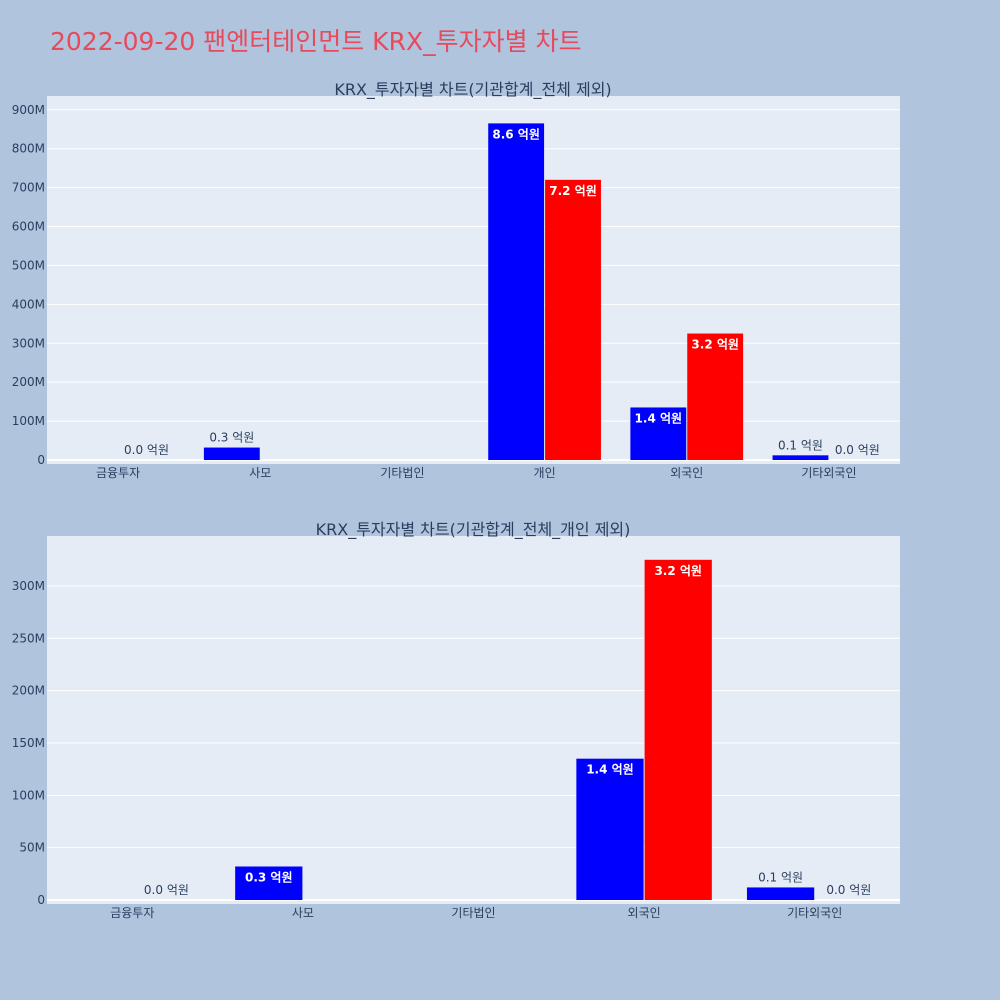  I want to click on y-tick-label: 50M, so click(32, 848).